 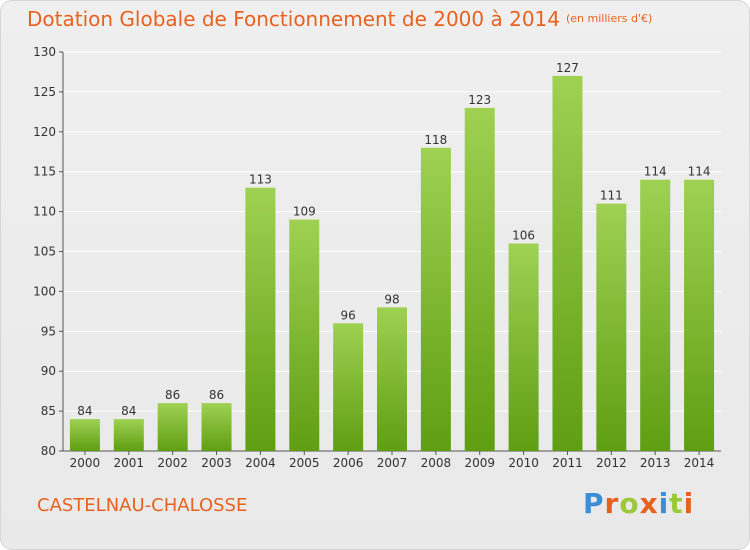 What do you see at coordinates (172, 427) in the screenshot?
I see `bar-2002` at bounding box center [172, 427].